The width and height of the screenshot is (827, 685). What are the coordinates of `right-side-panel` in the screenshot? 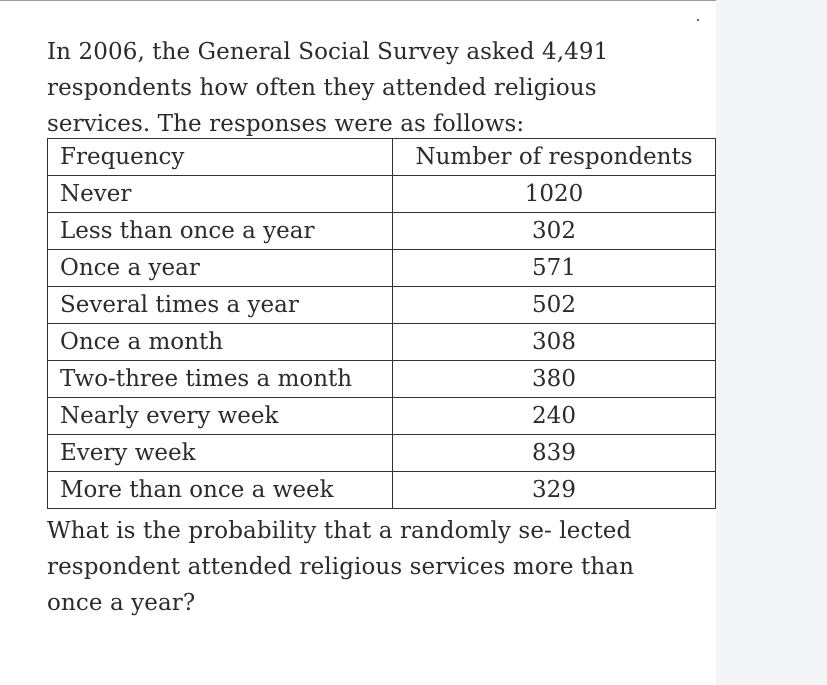 It's located at (771, 342).